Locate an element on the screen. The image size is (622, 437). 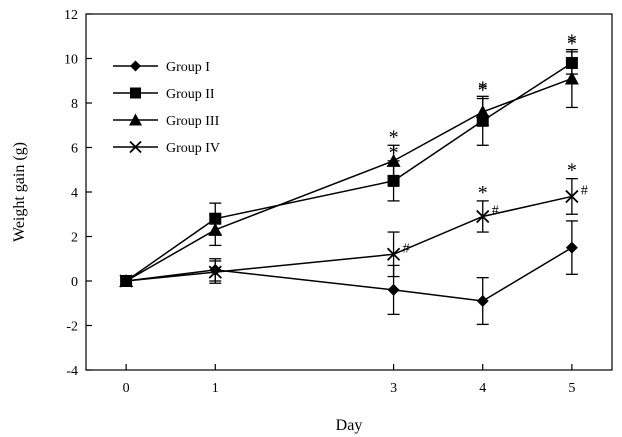
series-line is located at coordinates (349, 238).